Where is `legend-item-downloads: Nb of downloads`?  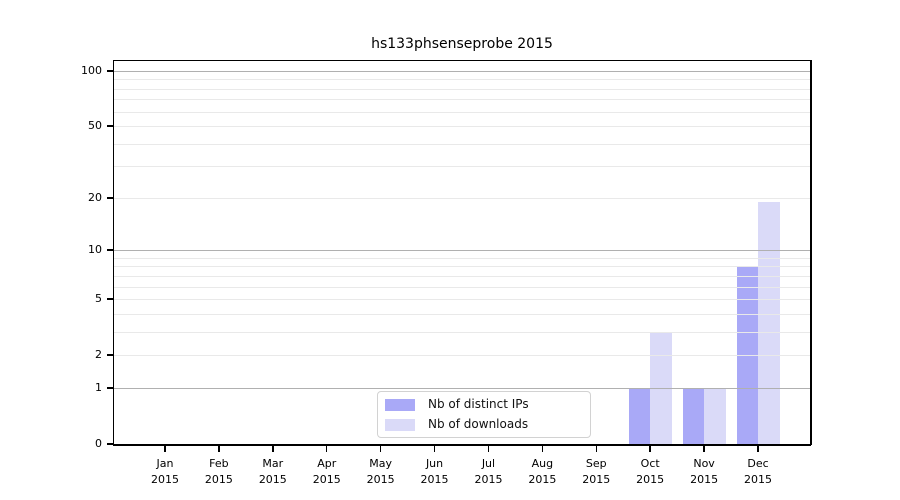 legend-item-downloads: Nb of downloads is located at coordinates (482, 424).